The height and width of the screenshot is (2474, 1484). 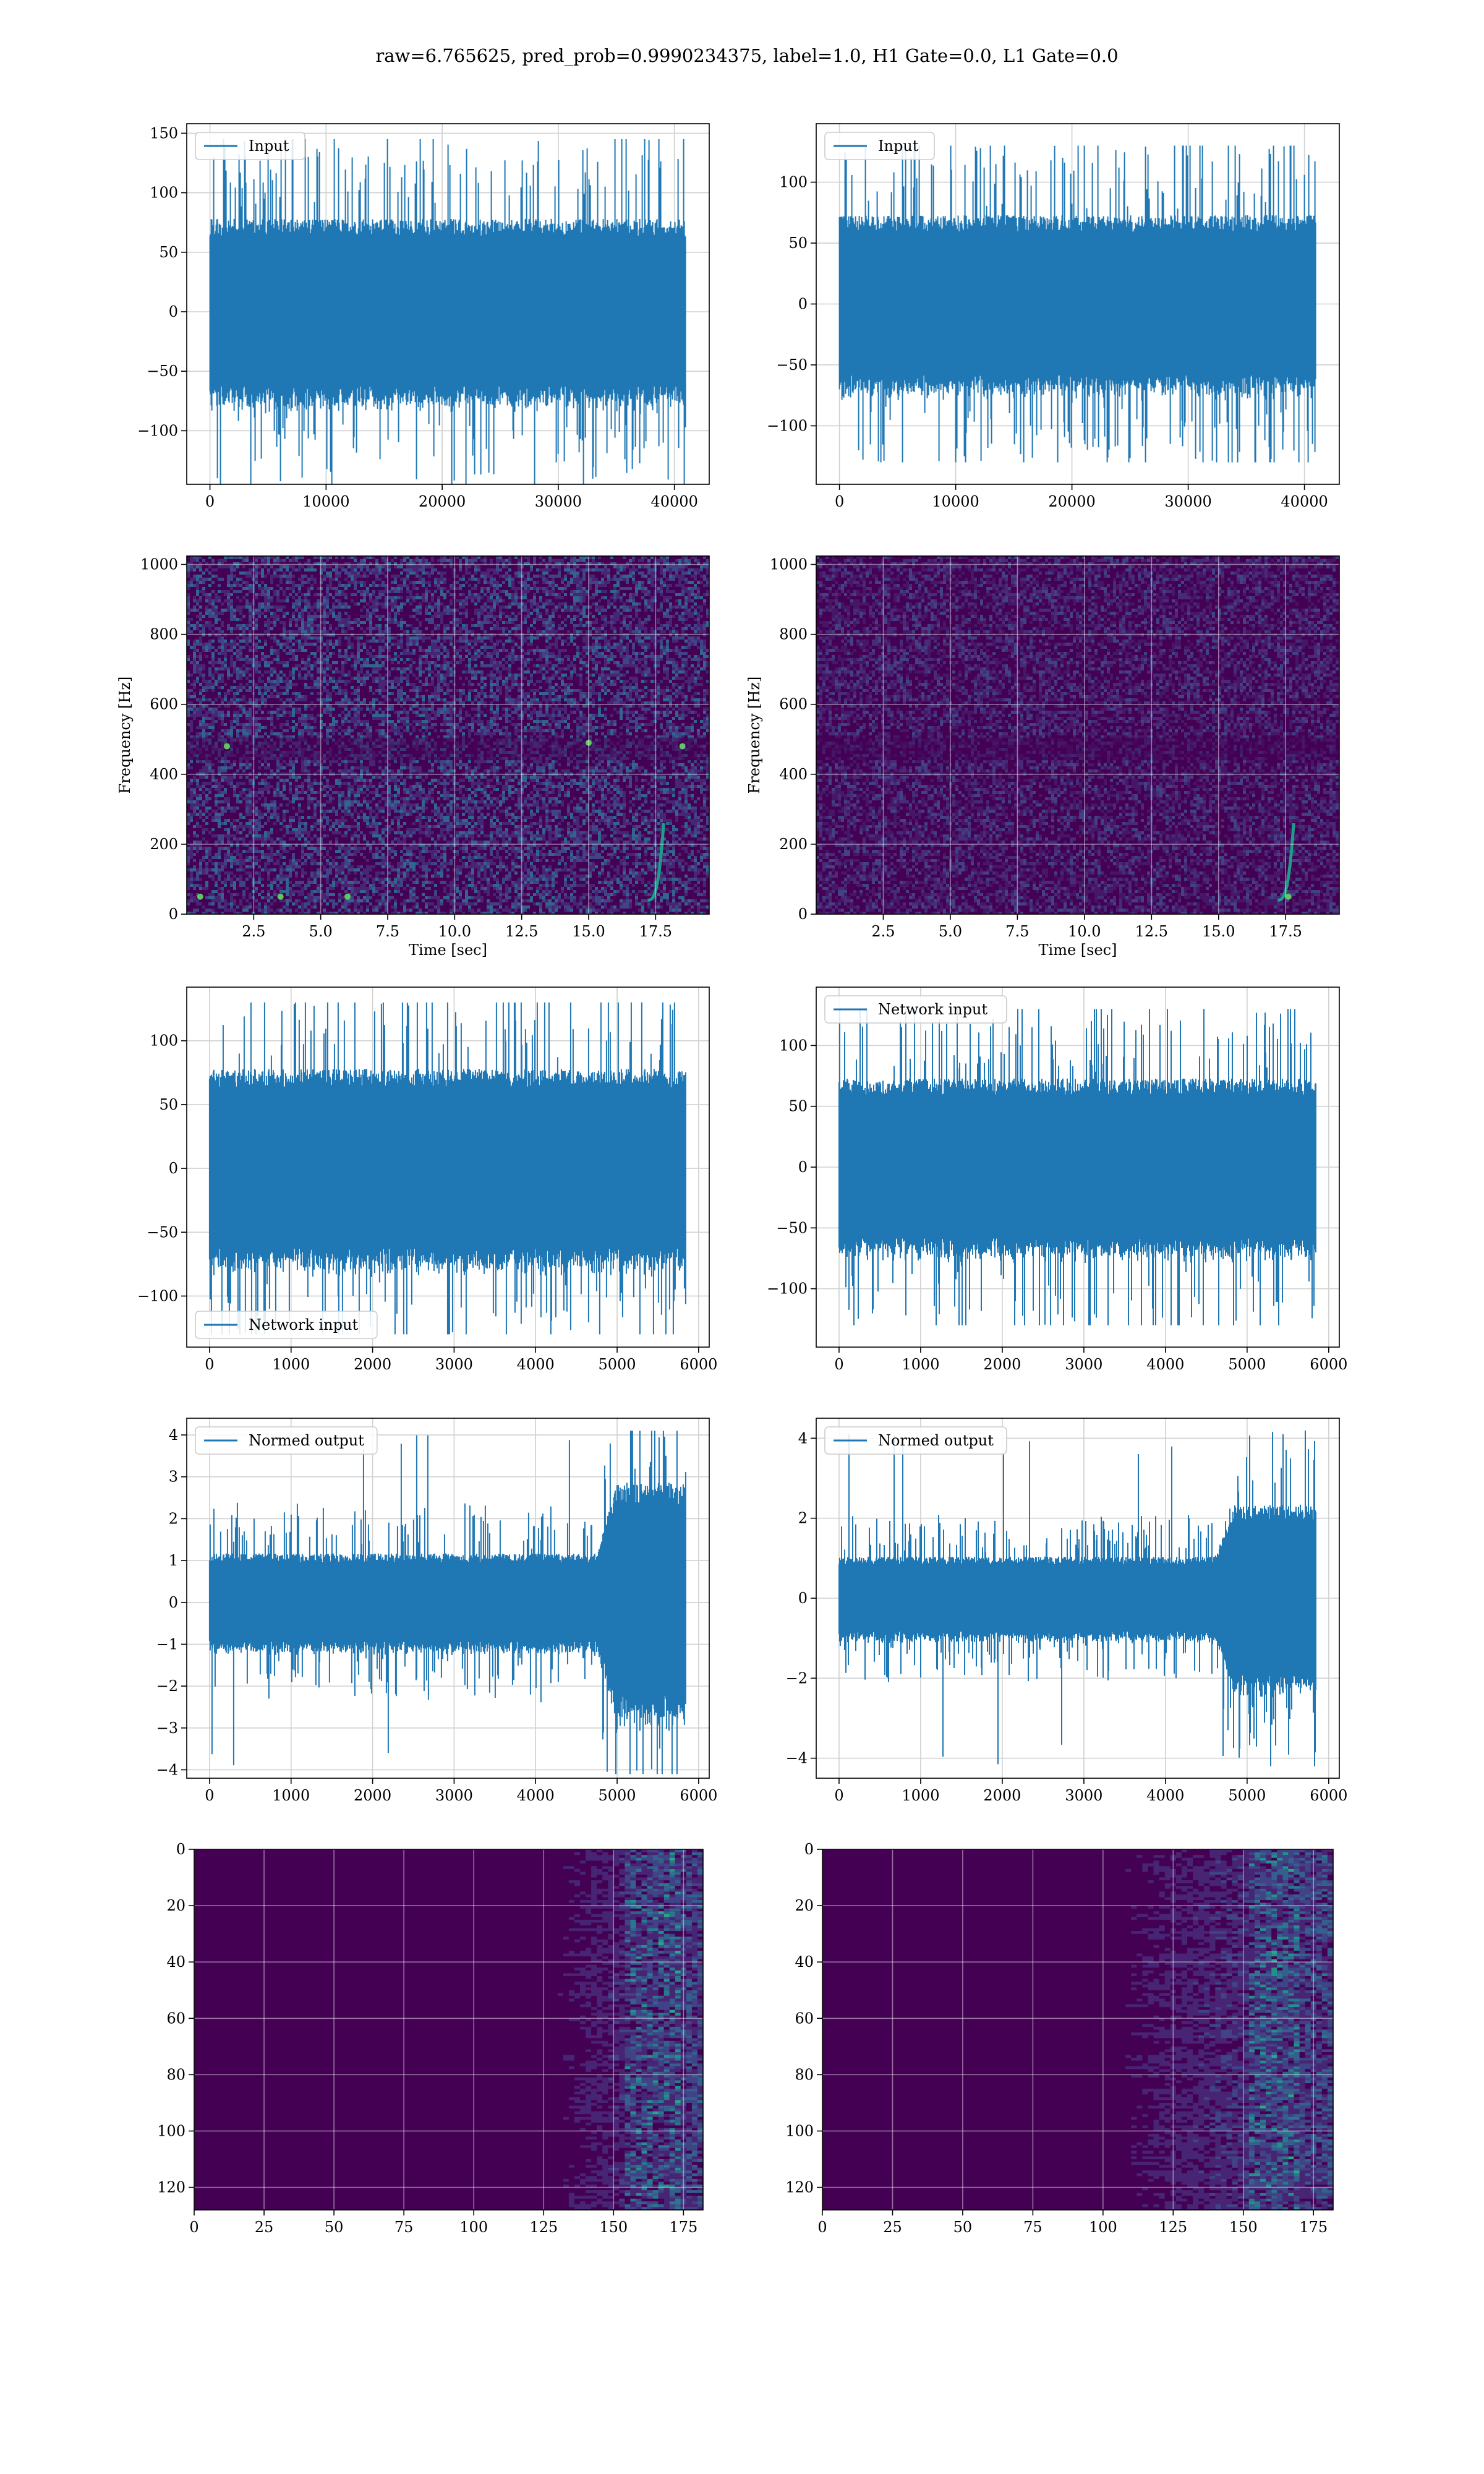 I want to click on x-tick: 50, so click(x=963, y=2223).